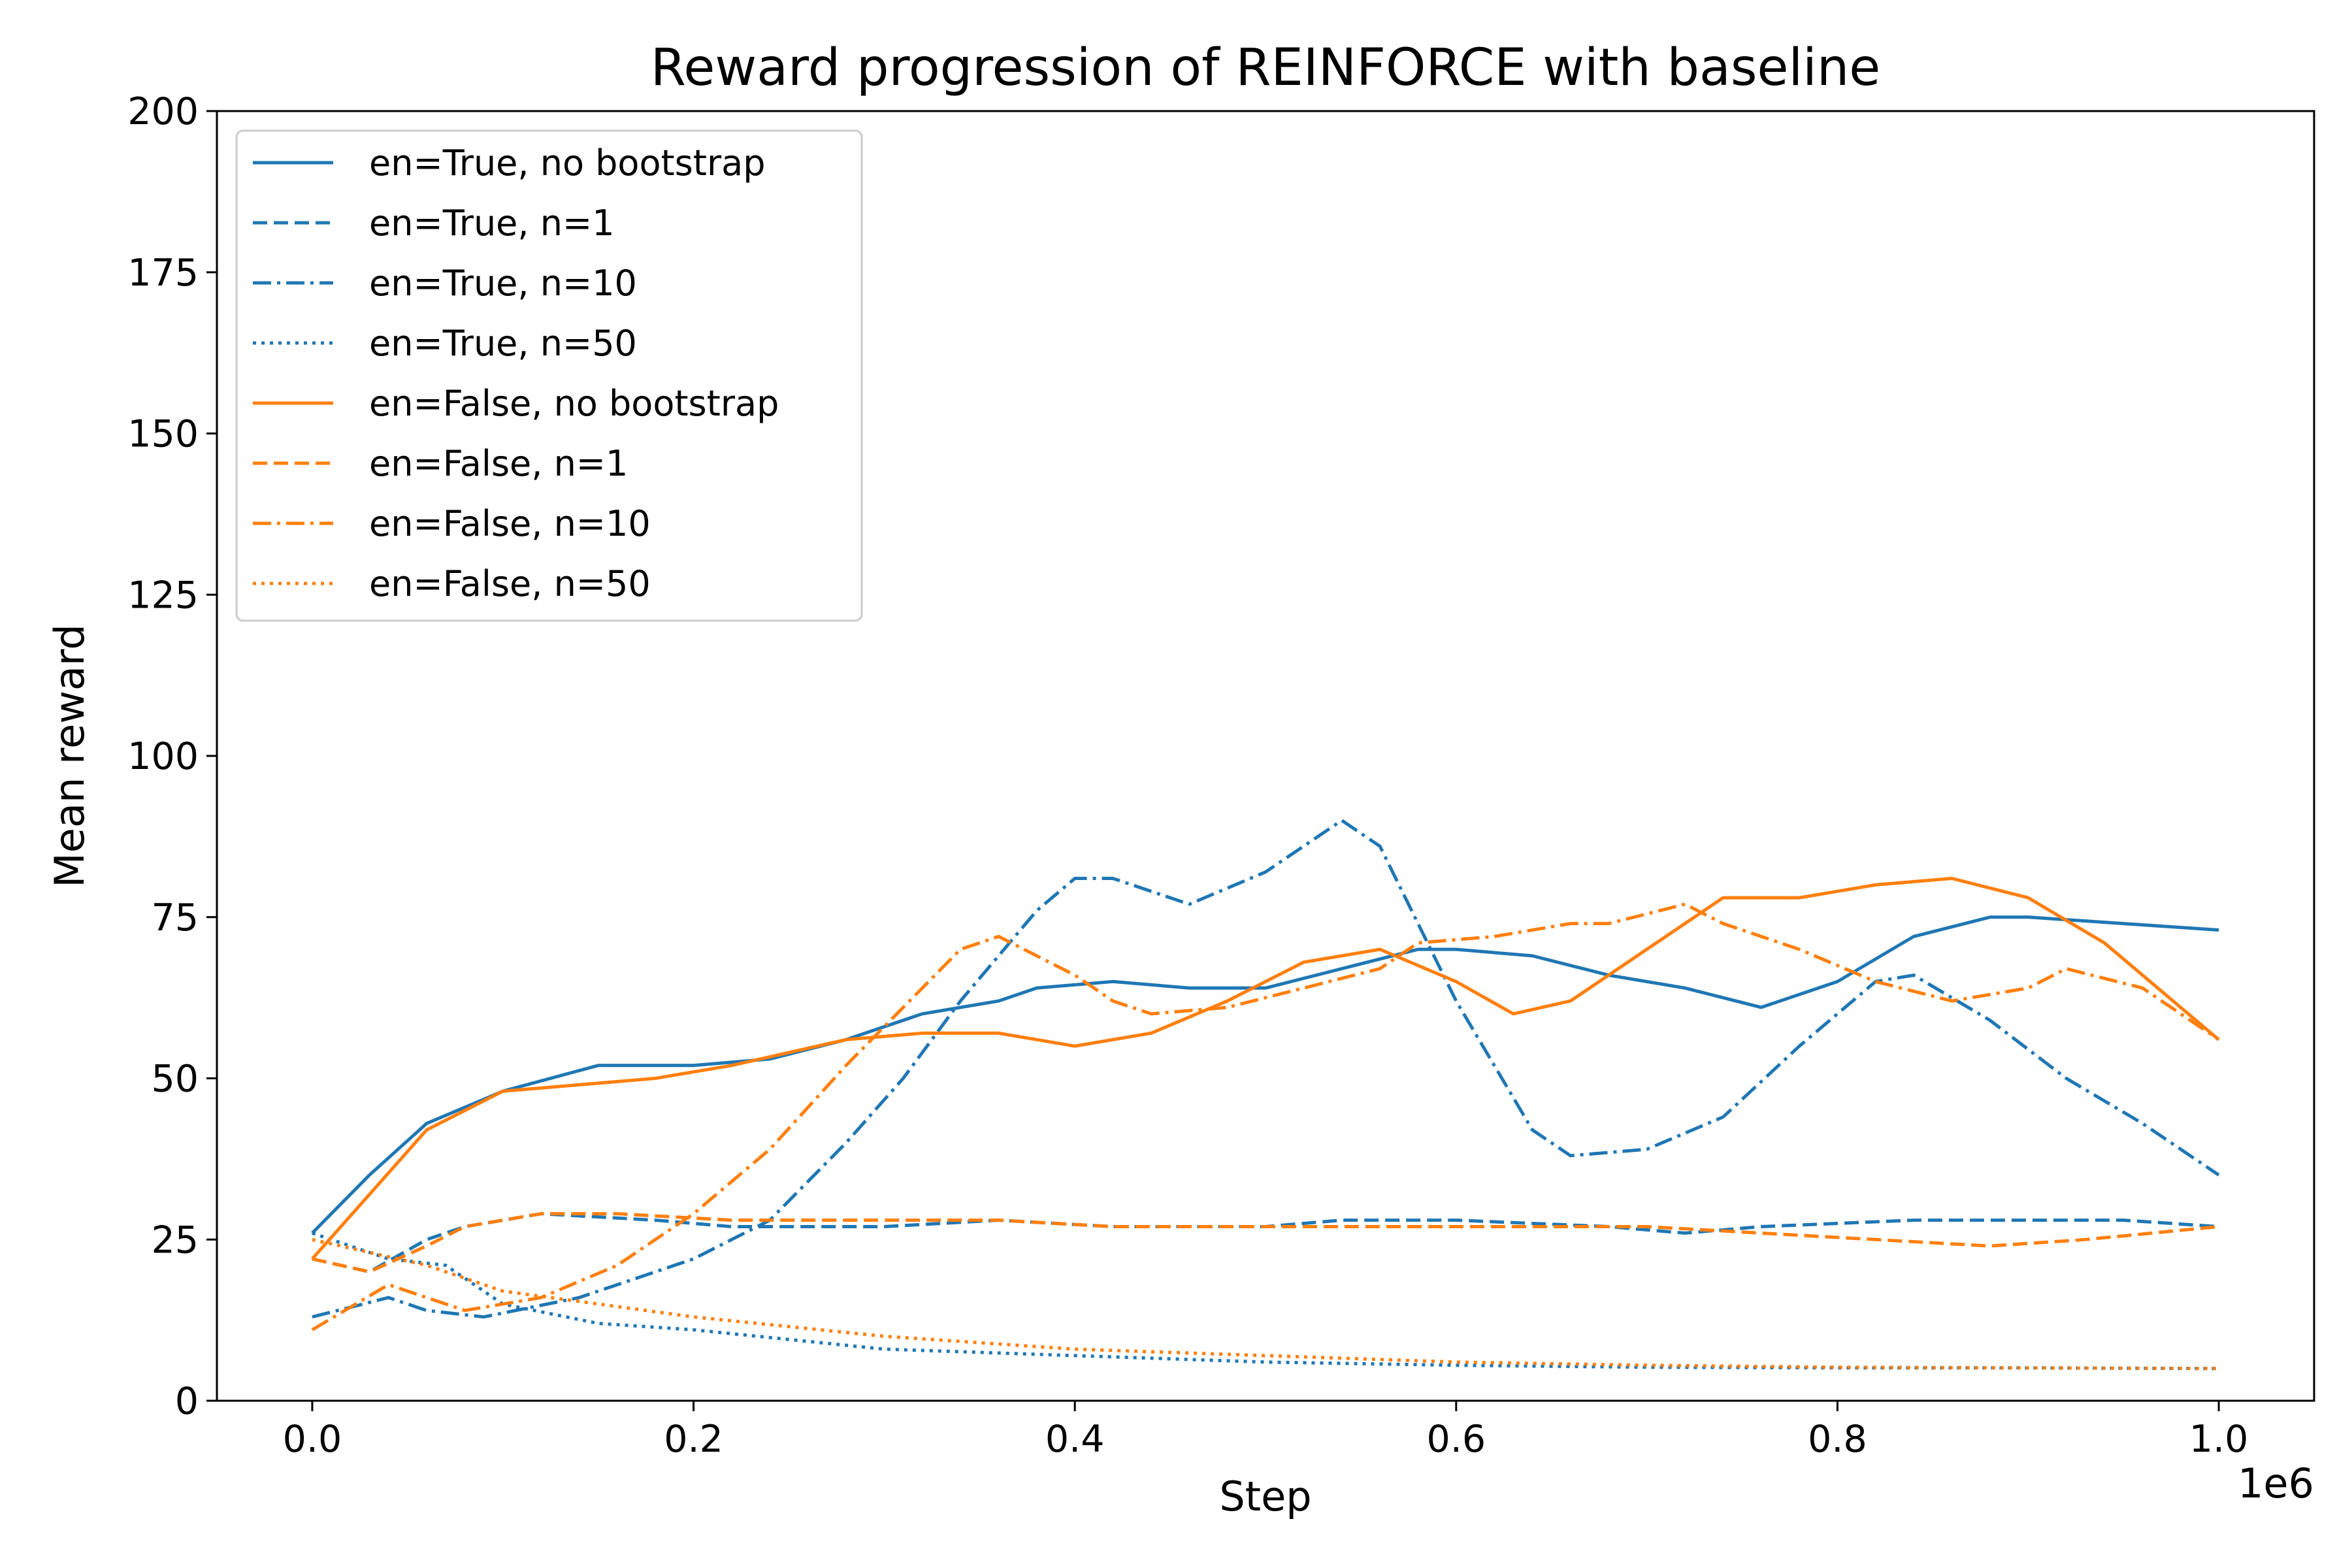 Image resolution: width=2352 pixels, height=1568 pixels. Describe the element at coordinates (503, 283) in the screenshot. I see `legend-label-en-true-n-10: en=True, n=10` at that location.